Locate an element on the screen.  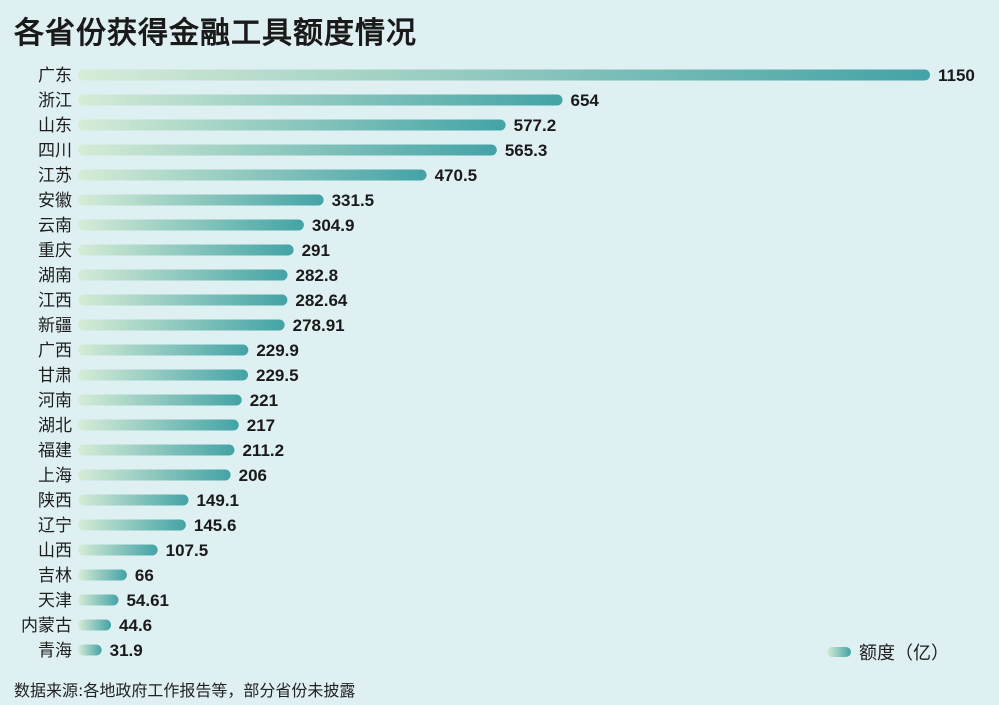
category-label: 上海 is located at coordinates (55, 476).